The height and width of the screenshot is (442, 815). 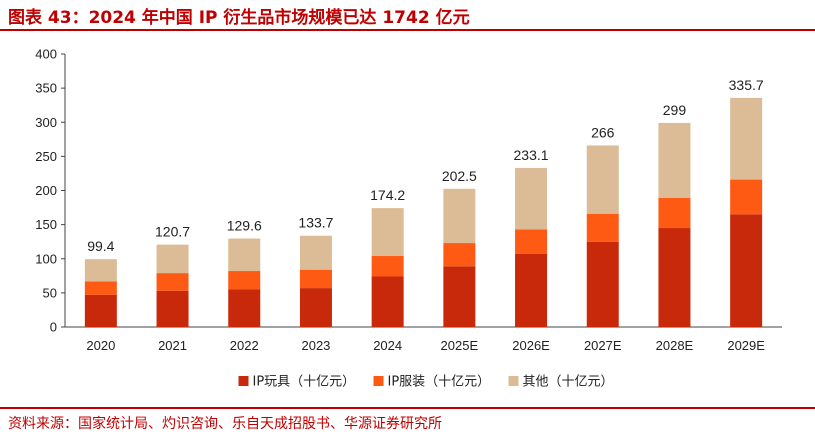 What do you see at coordinates (46, 54) in the screenshot?
I see `y-tick-label: 400` at bounding box center [46, 54].